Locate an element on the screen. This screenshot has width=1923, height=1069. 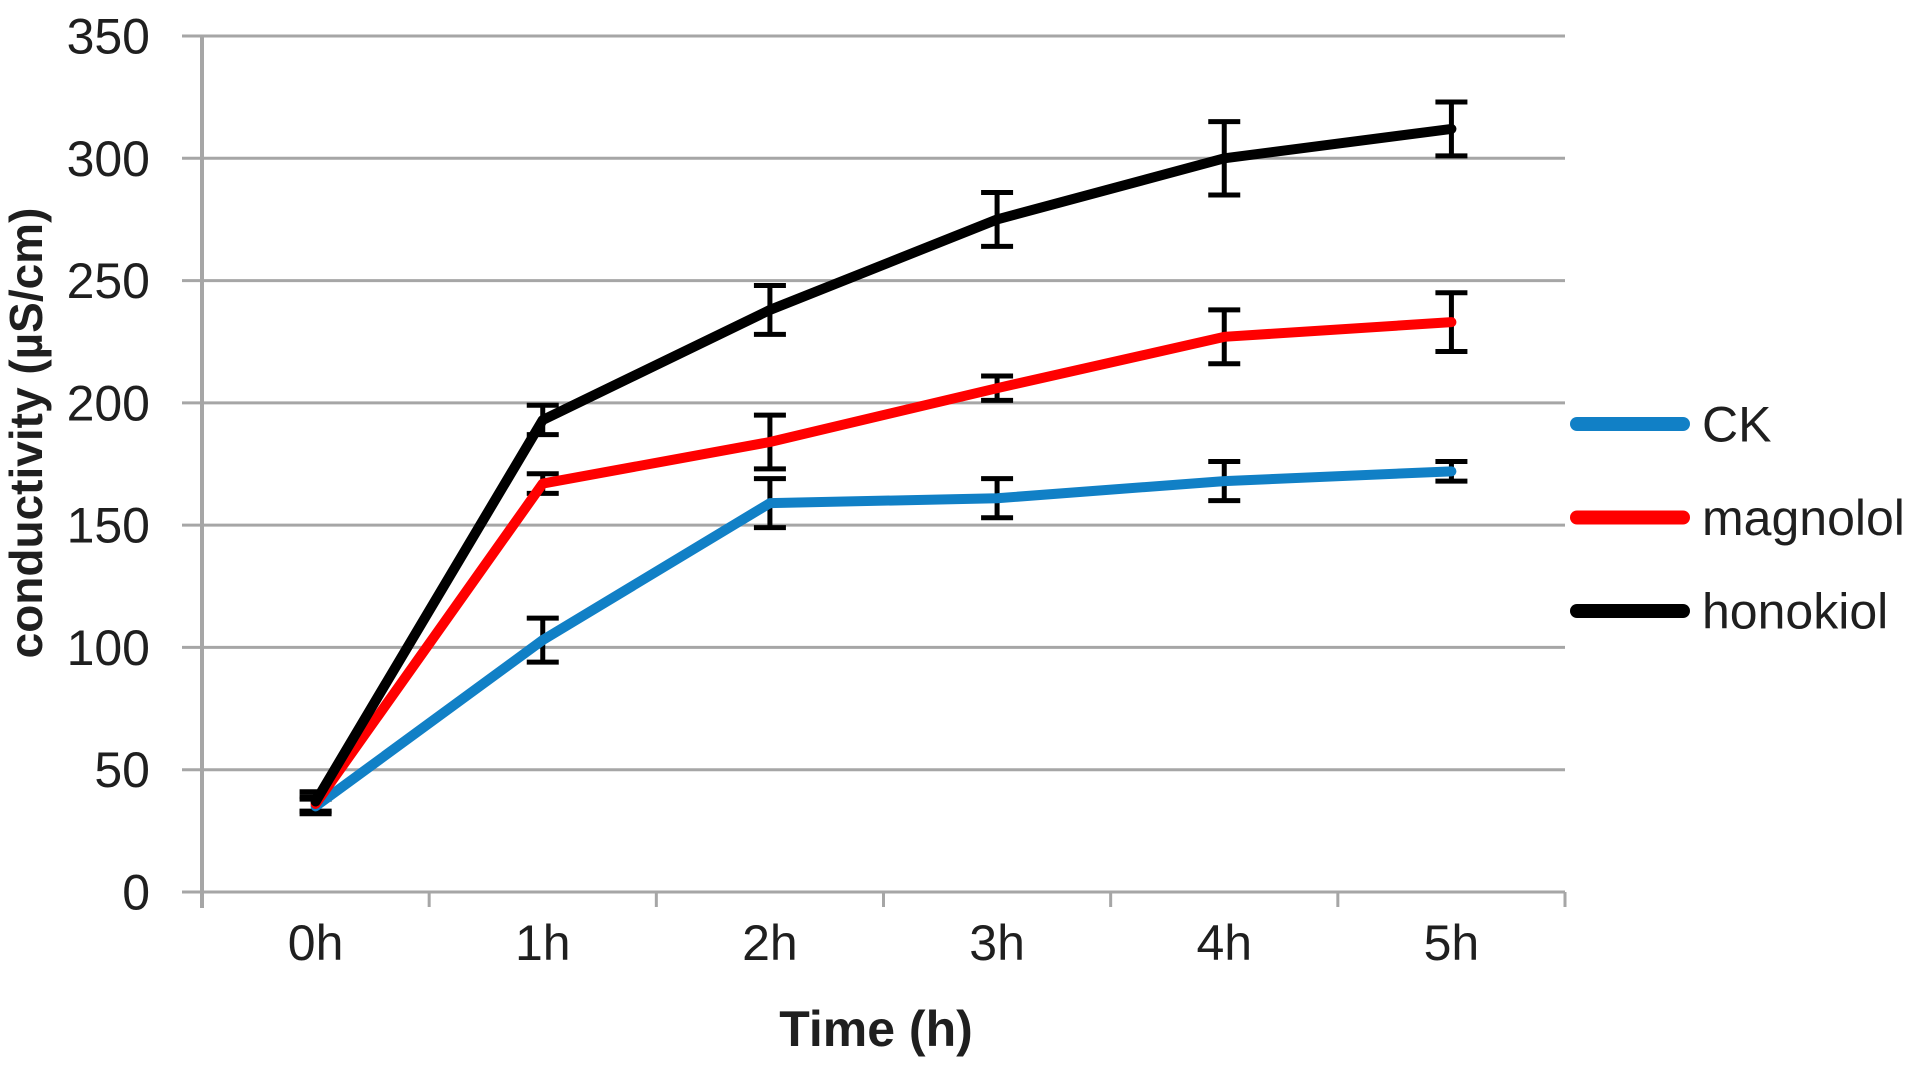
legend: CK magnolol honokiol is located at coordinates (1737, 518).